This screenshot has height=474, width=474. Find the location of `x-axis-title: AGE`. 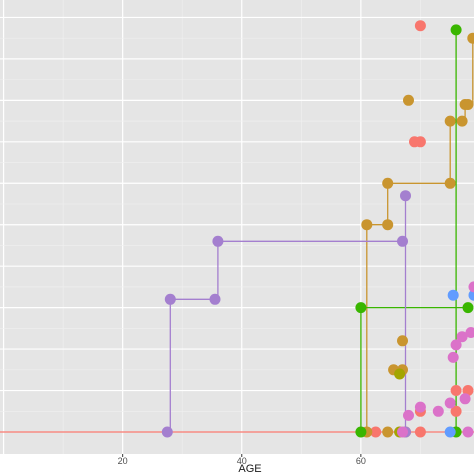

x-axis-title: AGE is located at coordinates (249, 468).